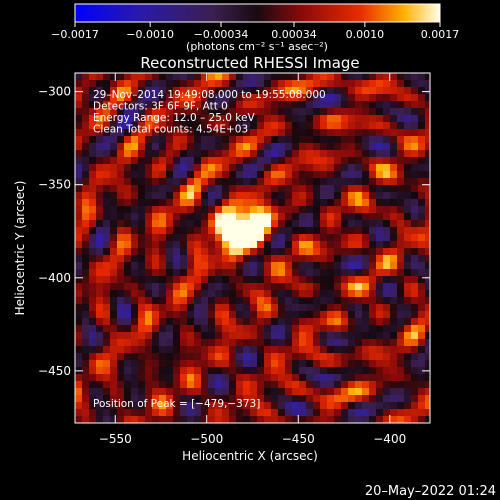 The image size is (500, 500). What do you see at coordinates (150, 34) in the screenshot?
I see `colorbar-tick-label: −0.0010` at bounding box center [150, 34].